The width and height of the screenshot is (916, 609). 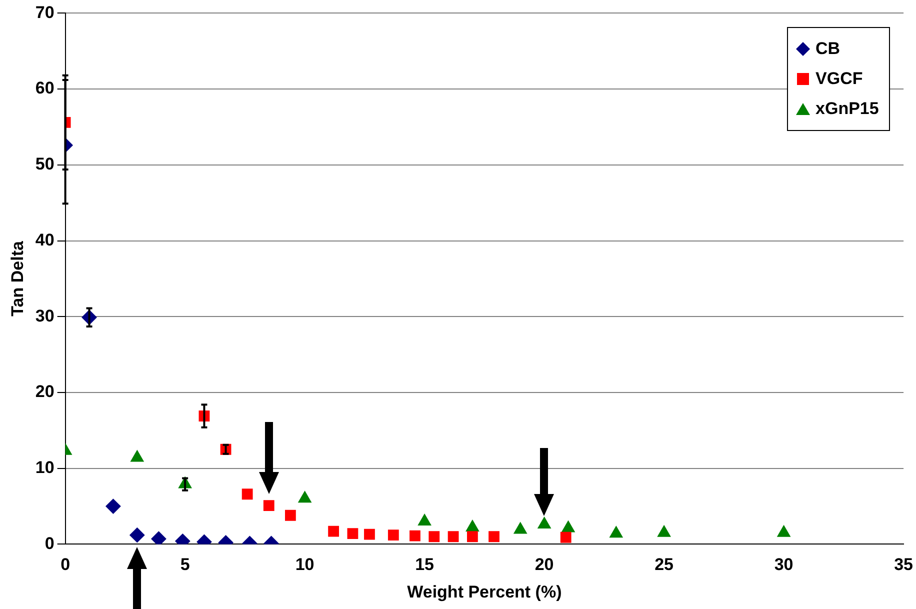 I want to click on x-tick-label: 35, so click(x=904, y=564).